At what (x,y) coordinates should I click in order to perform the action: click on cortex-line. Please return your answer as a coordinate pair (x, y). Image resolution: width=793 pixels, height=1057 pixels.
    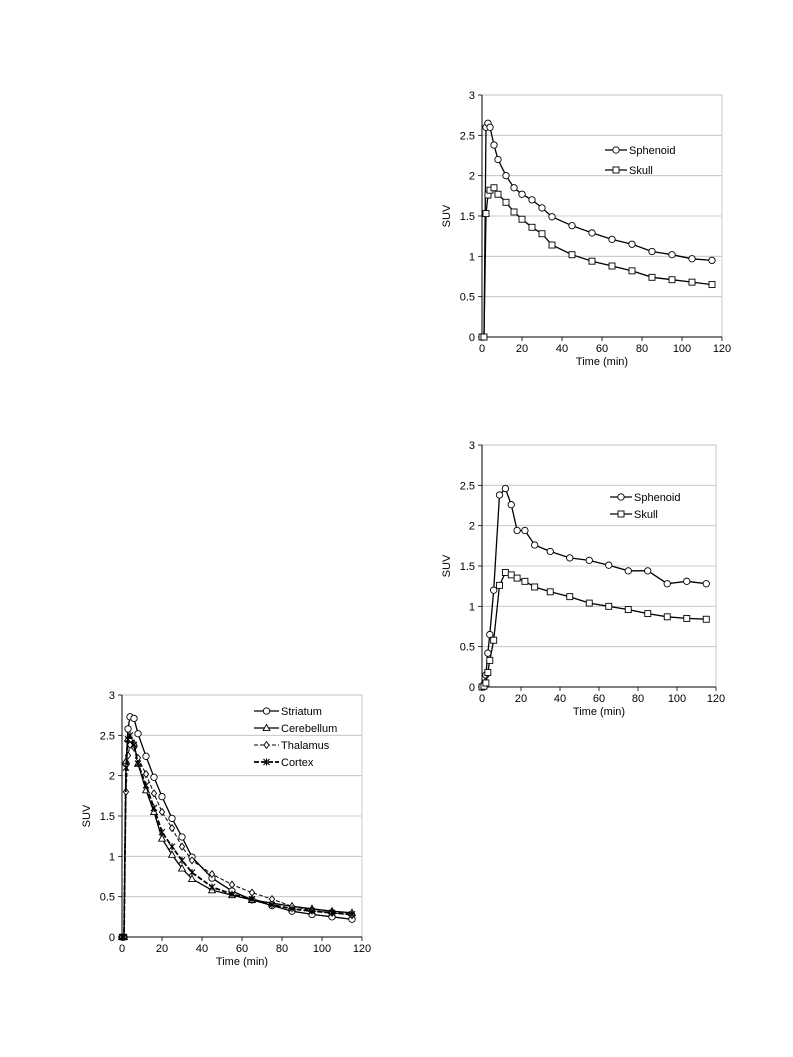
    Looking at the image, I should click on (237, 835).